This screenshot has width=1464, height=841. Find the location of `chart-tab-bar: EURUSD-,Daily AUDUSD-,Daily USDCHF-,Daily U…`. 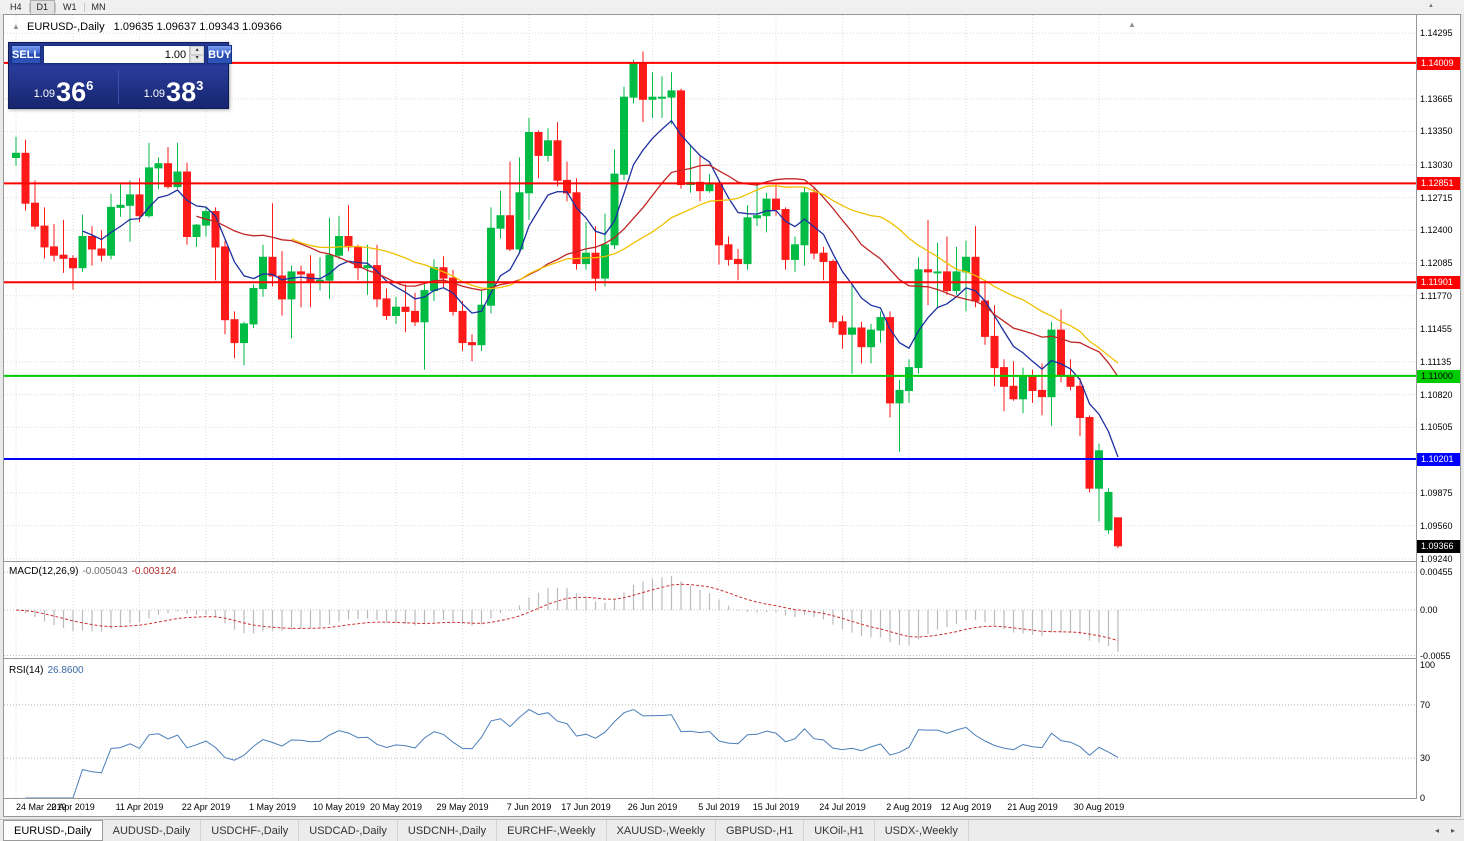

chart-tab-bar: EURUSD-,Daily AUDUSD-,Daily USDCHF-,Daily U… is located at coordinates (732, 830).